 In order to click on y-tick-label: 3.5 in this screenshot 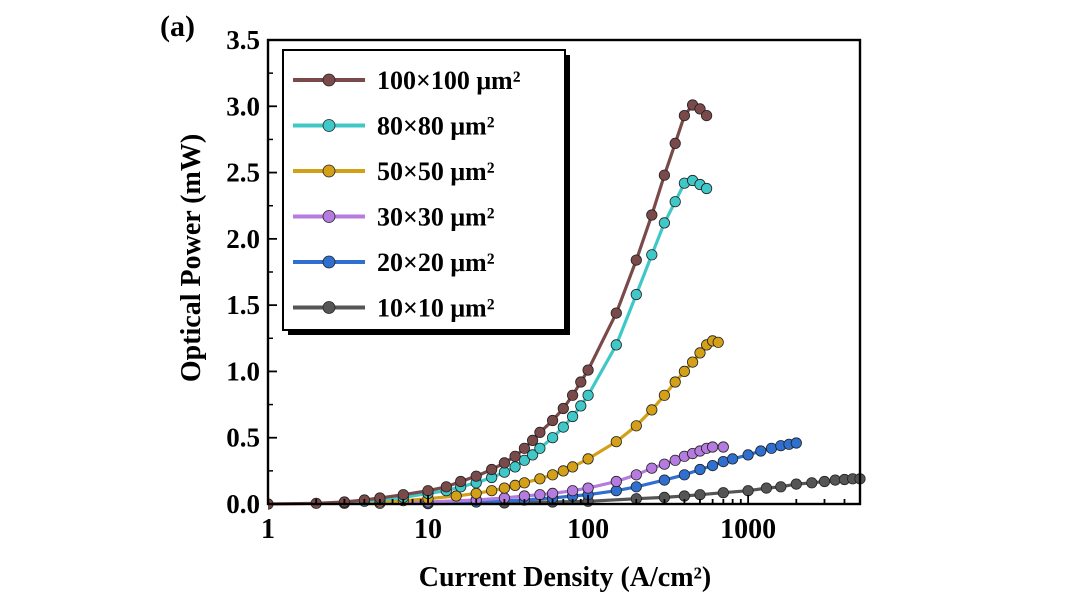, I will do `click(243, 40)`.